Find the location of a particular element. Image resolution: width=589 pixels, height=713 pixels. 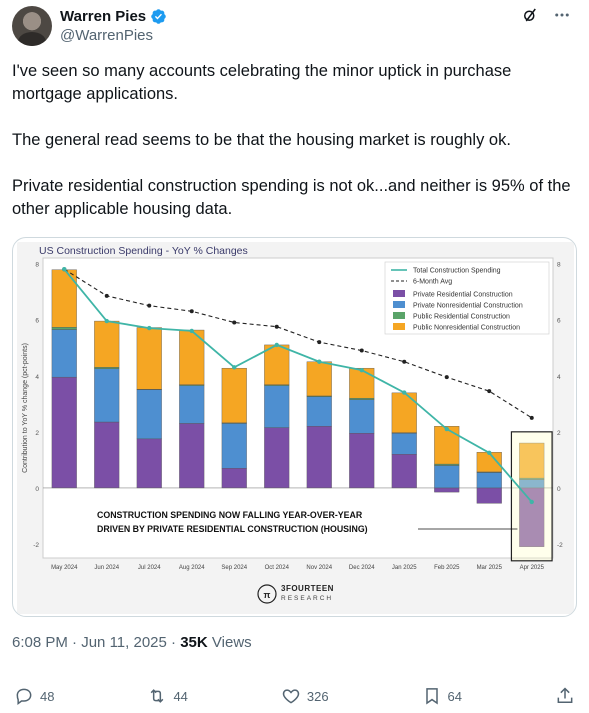

y-tick-label: 4 is located at coordinates (37, 377).